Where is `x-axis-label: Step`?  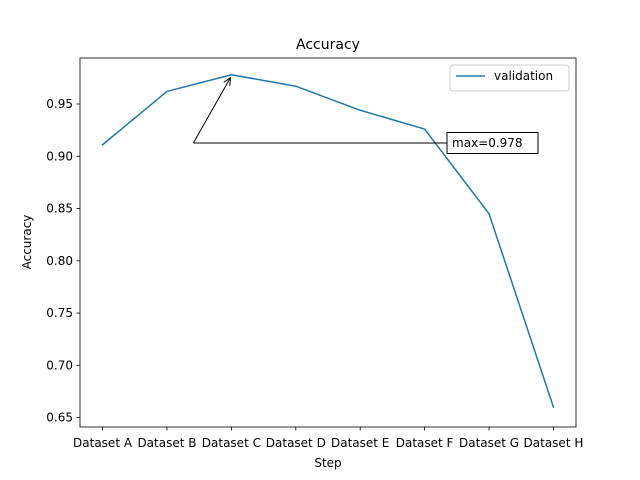 x-axis-label: Step is located at coordinates (327, 463).